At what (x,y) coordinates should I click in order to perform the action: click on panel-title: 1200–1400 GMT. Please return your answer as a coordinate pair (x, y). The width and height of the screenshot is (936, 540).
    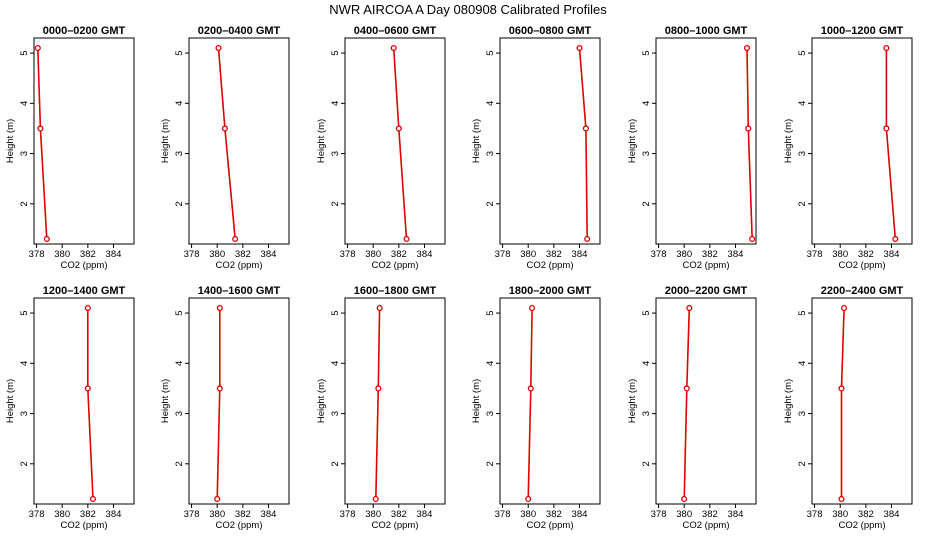
    Looking at the image, I should click on (84, 291).